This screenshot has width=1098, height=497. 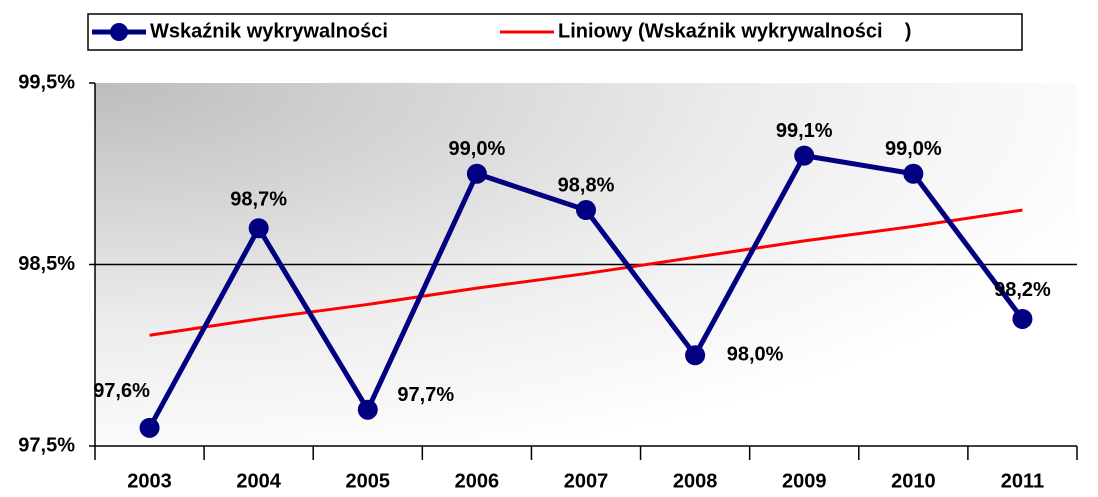 What do you see at coordinates (368, 481) in the screenshot?
I see `x-tick-label: 2005` at bounding box center [368, 481].